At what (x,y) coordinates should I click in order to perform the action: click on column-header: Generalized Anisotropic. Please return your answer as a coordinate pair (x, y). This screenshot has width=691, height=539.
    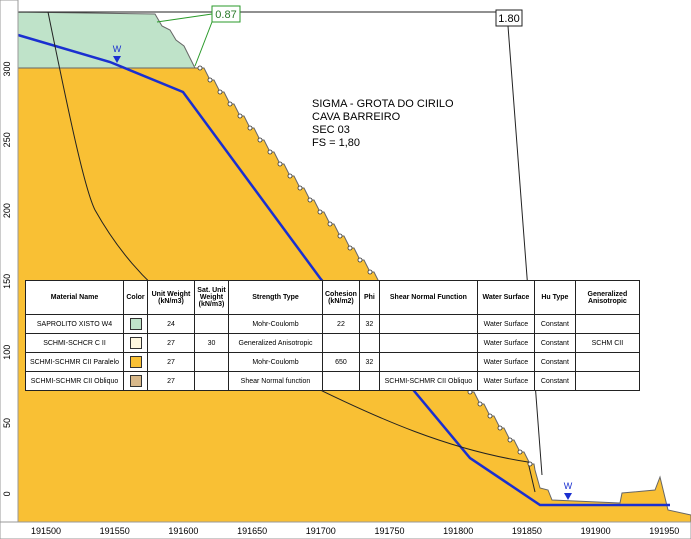
    Looking at the image, I should click on (607, 297).